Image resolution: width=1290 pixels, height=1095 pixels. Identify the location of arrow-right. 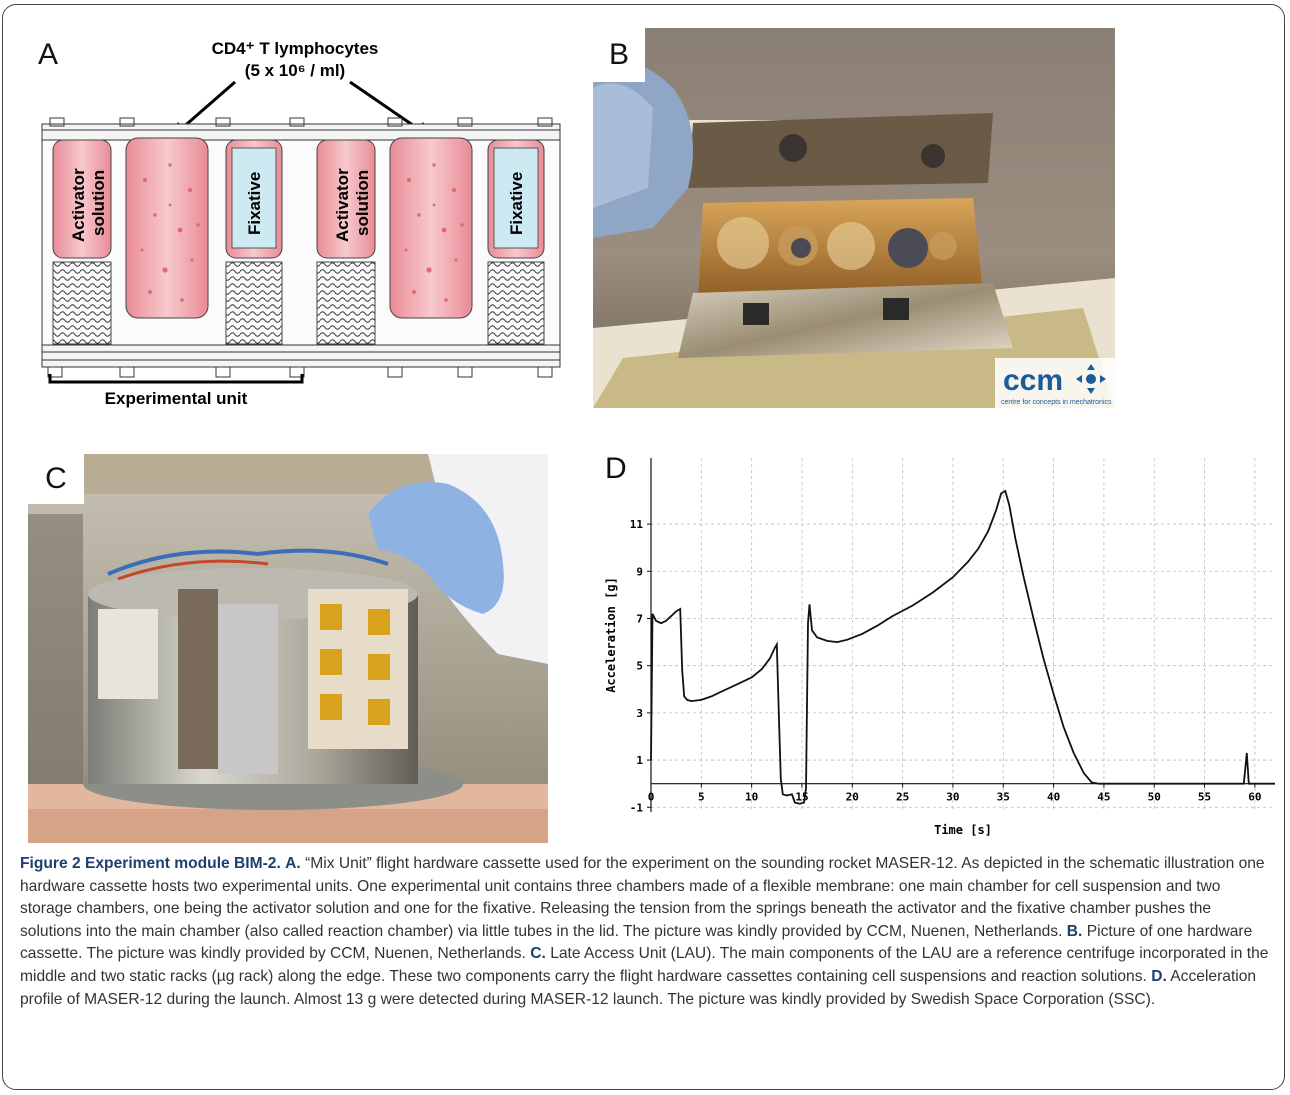
(385, 106).